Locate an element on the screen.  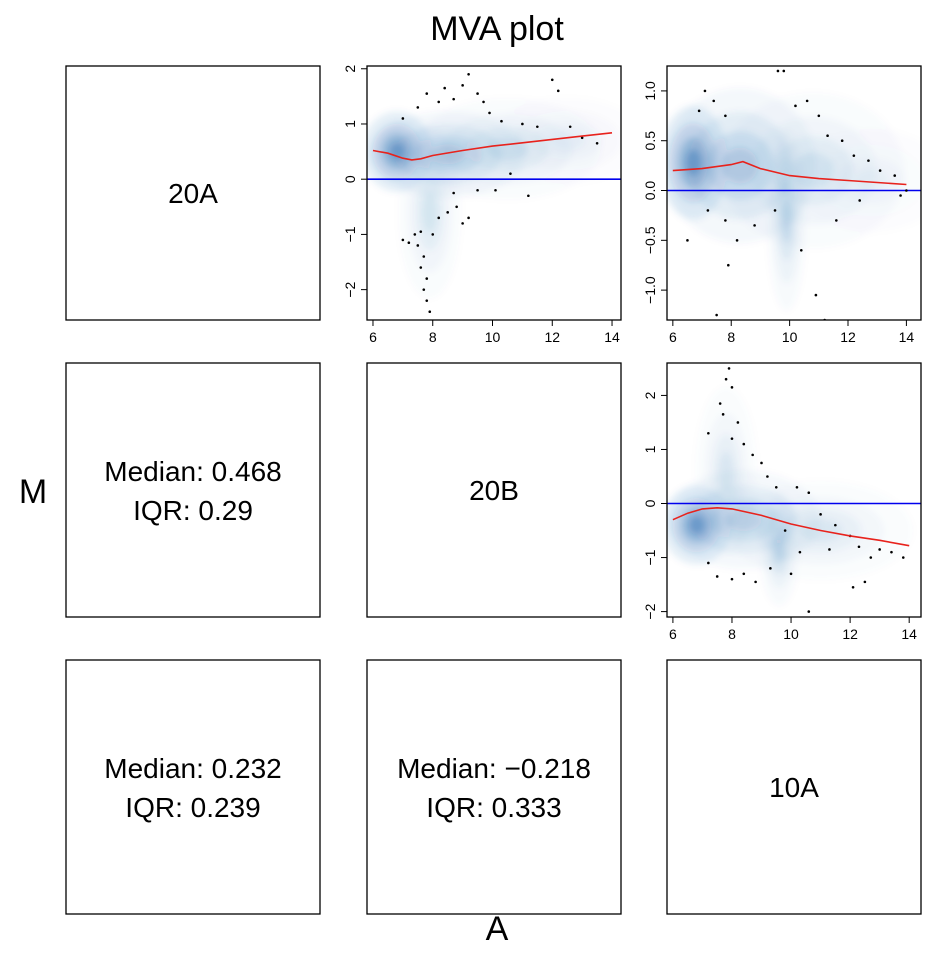
stat-20B-20A-median: Median: 0.468 is located at coordinates (192, 471).